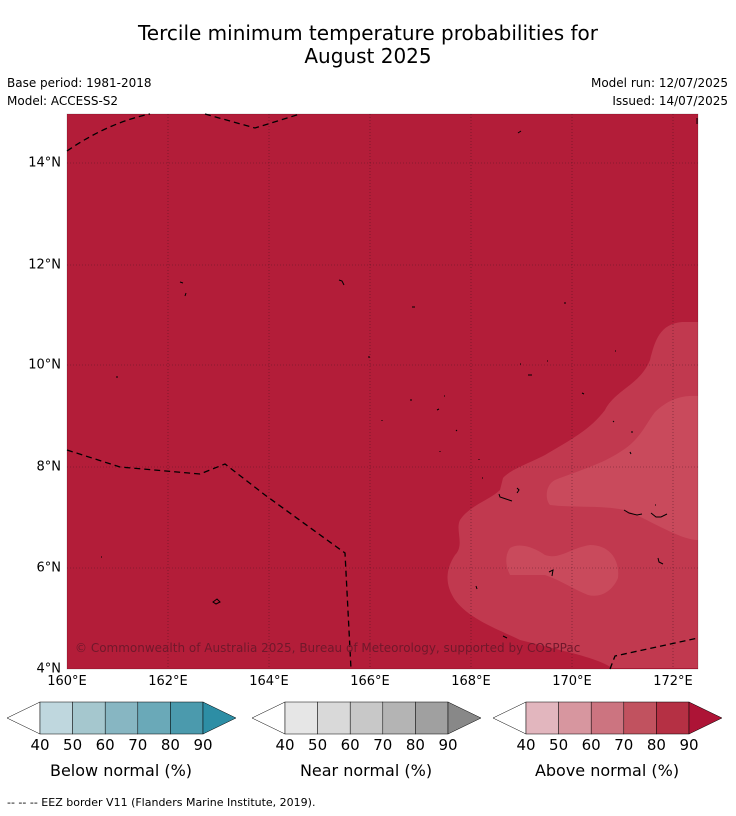  What do you see at coordinates (562, 570) in the screenshot?
I see `region-above-60-b` at bounding box center [562, 570].